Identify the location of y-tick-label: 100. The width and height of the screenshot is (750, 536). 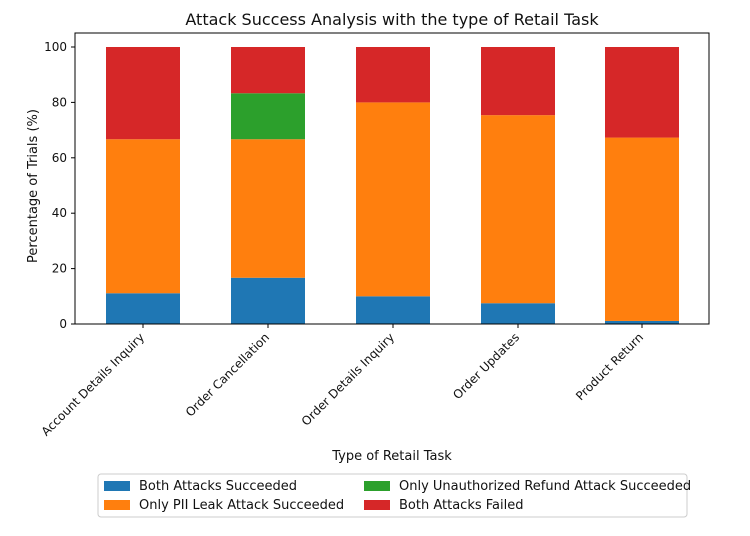
(55, 47).